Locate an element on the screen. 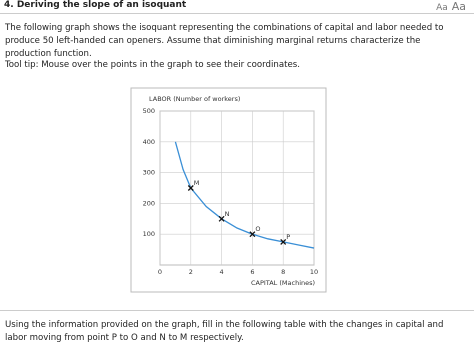 The height and width of the screenshot is (349, 474). font-controls: Aa Aa is located at coordinates (449, 6).